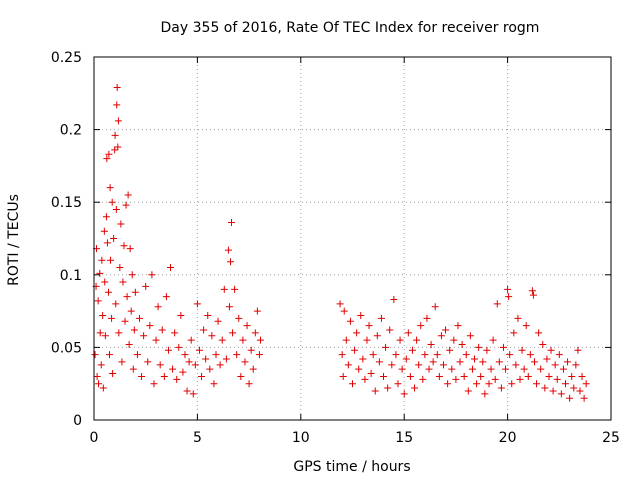 Image resolution: width=640 pixels, height=485 pixels. What do you see at coordinates (301, 438) in the screenshot?
I see `x-tick-label: 10` at bounding box center [301, 438].